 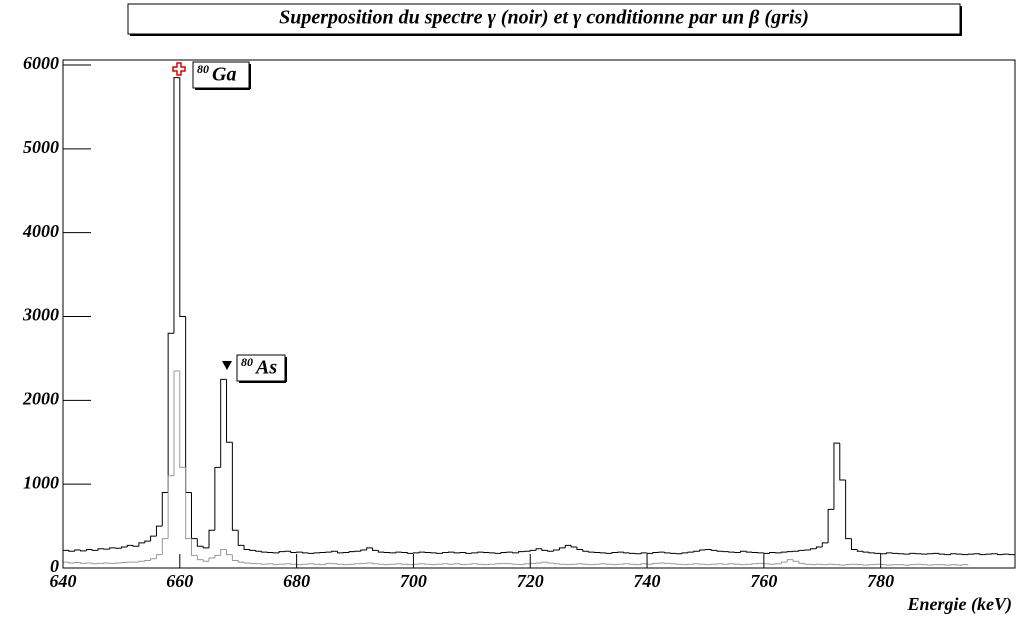 What do you see at coordinates (41, 147) in the screenshot?
I see `y-tick-label: 5000` at bounding box center [41, 147].